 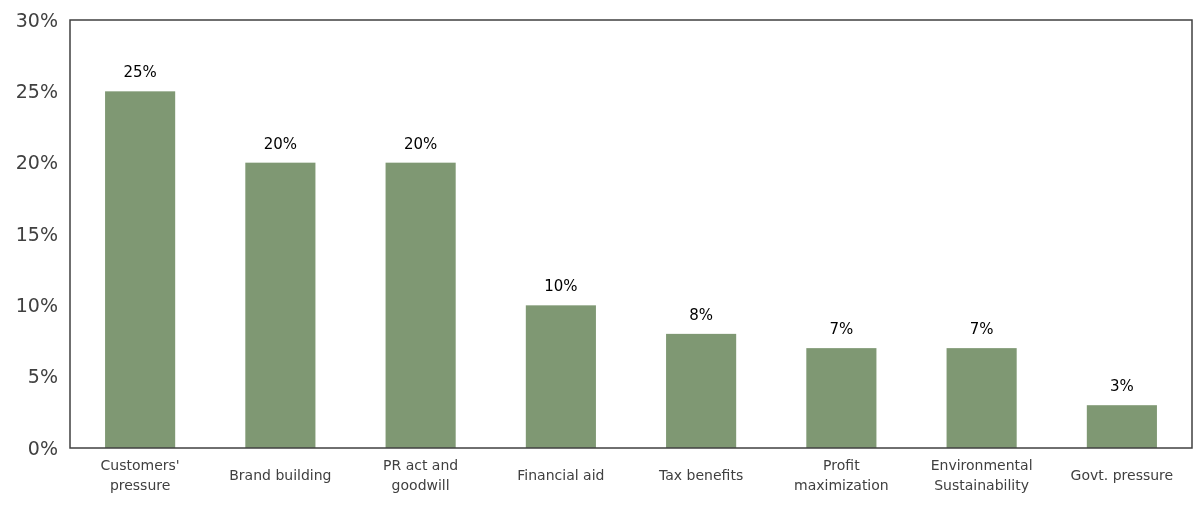 I want to click on x-tick-label: Profit maximization, so click(x=841, y=475).